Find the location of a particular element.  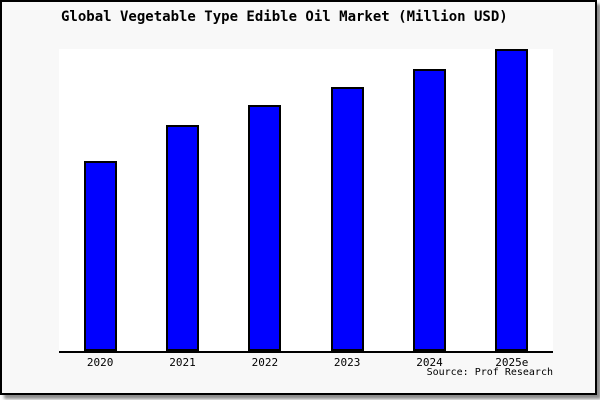

source-credit: Source: Prof Research is located at coordinates (489, 372).